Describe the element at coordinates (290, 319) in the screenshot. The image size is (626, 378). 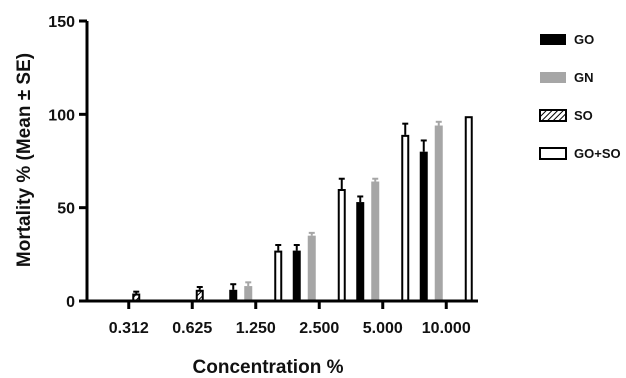
I see `x-axis-ticks: 0.312 0.625 1.250 2.500 5.000 10.000` at that location.